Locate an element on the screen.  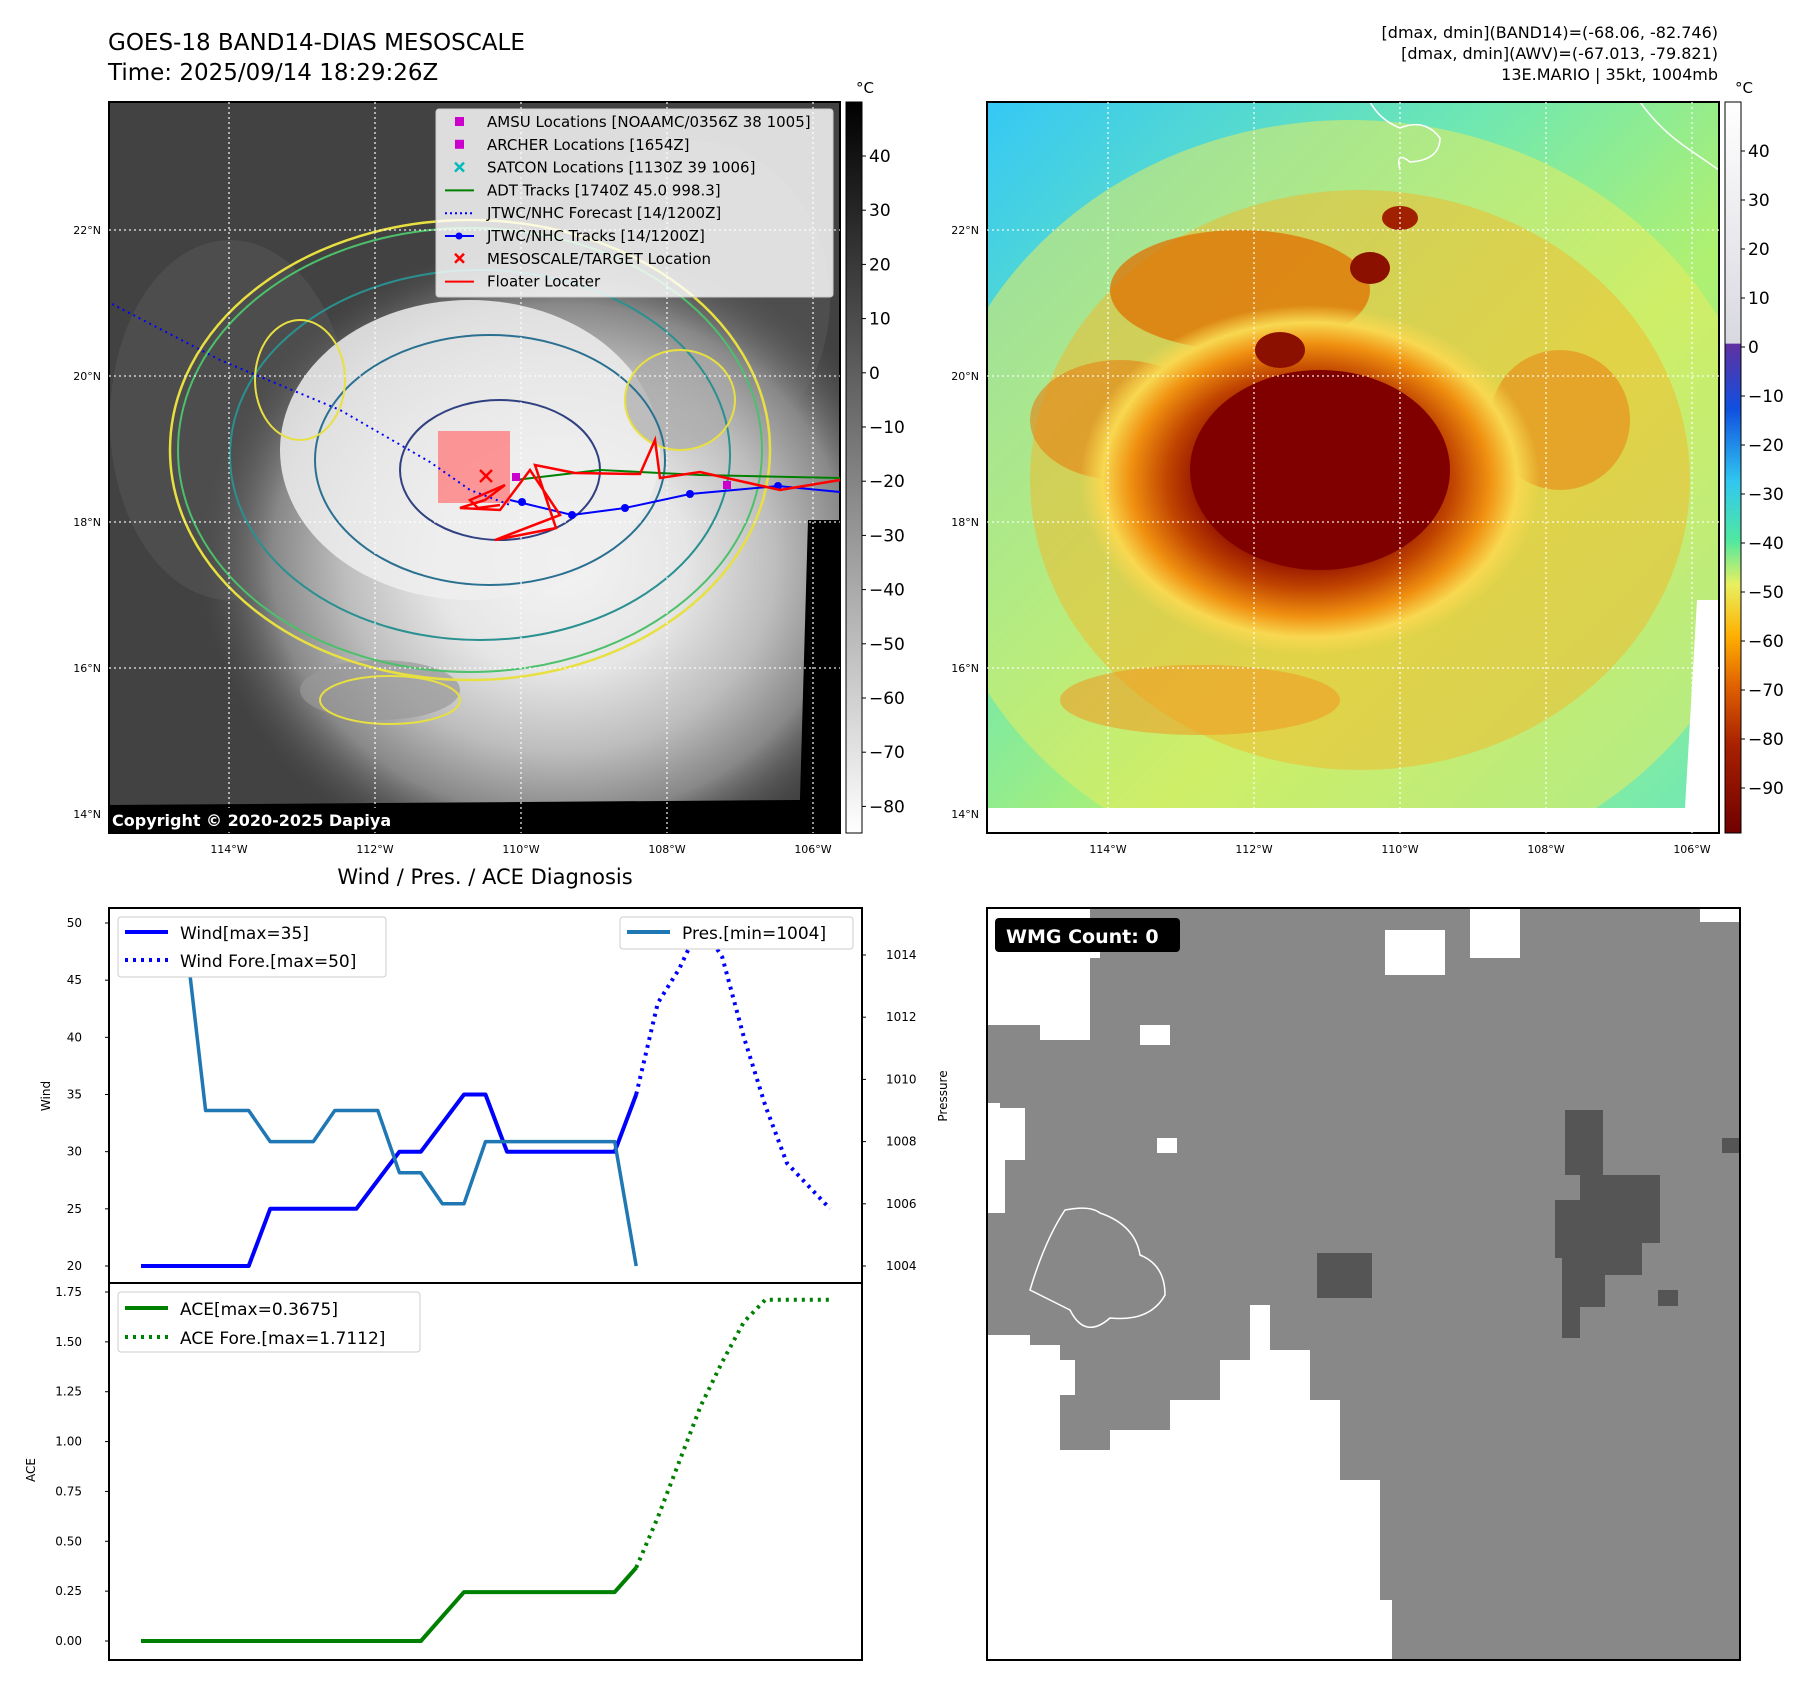
legend-entry-label: JTWC/NHC Forecast [14/1200Z] is located at coordinates (603, 213).